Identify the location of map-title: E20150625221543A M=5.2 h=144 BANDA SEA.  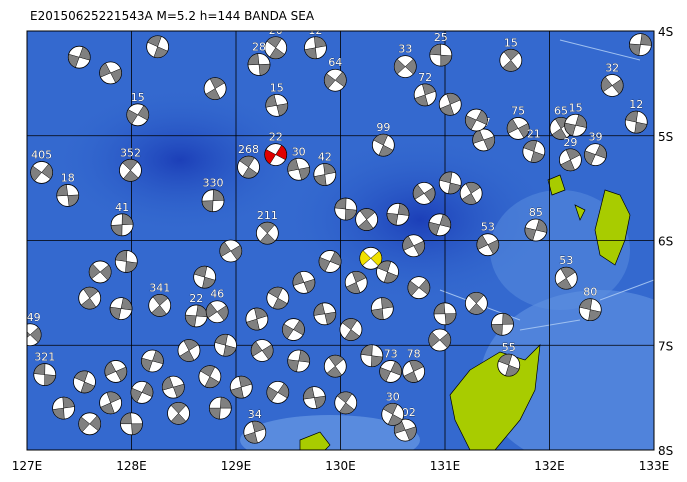
(172, 16).